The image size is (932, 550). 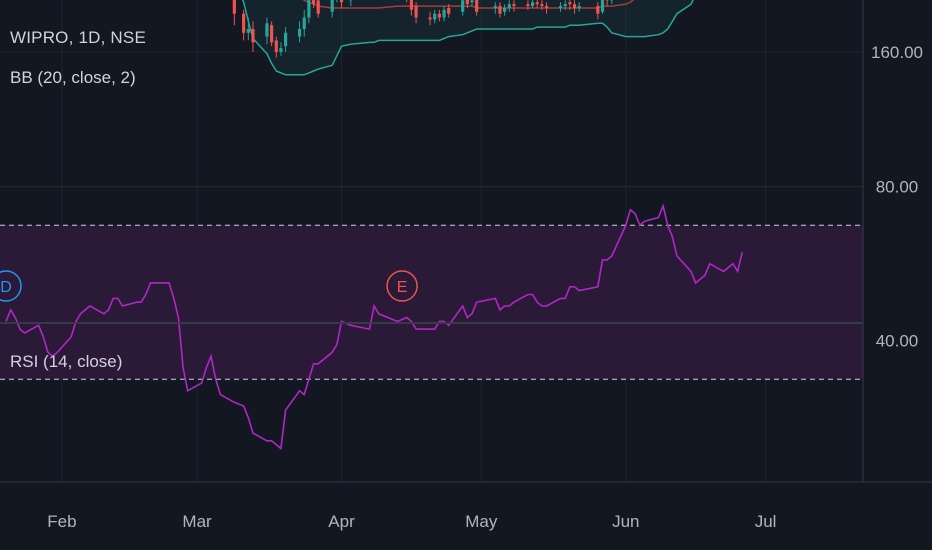 What do you see at coordinates (341, 521) in the screenshot?
I see `month-label: Apr` at bounding box center [341, 521].